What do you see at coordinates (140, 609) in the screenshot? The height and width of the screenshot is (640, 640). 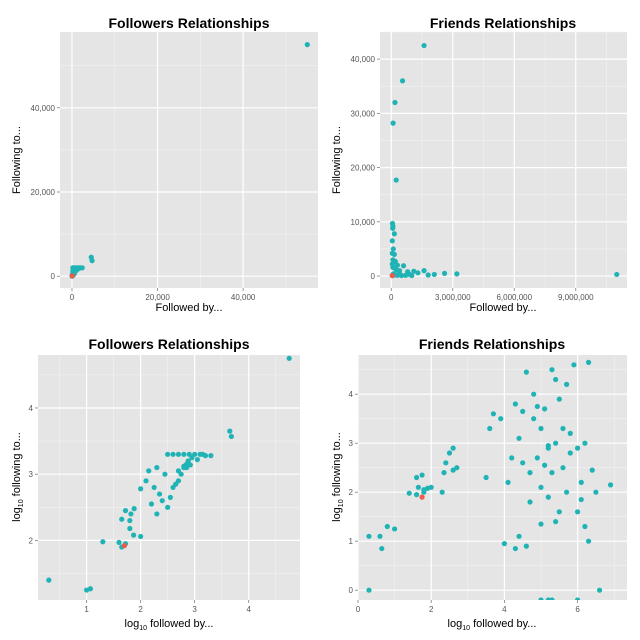 I see `x-tick-label: 2` at bounding box center [140, 609].